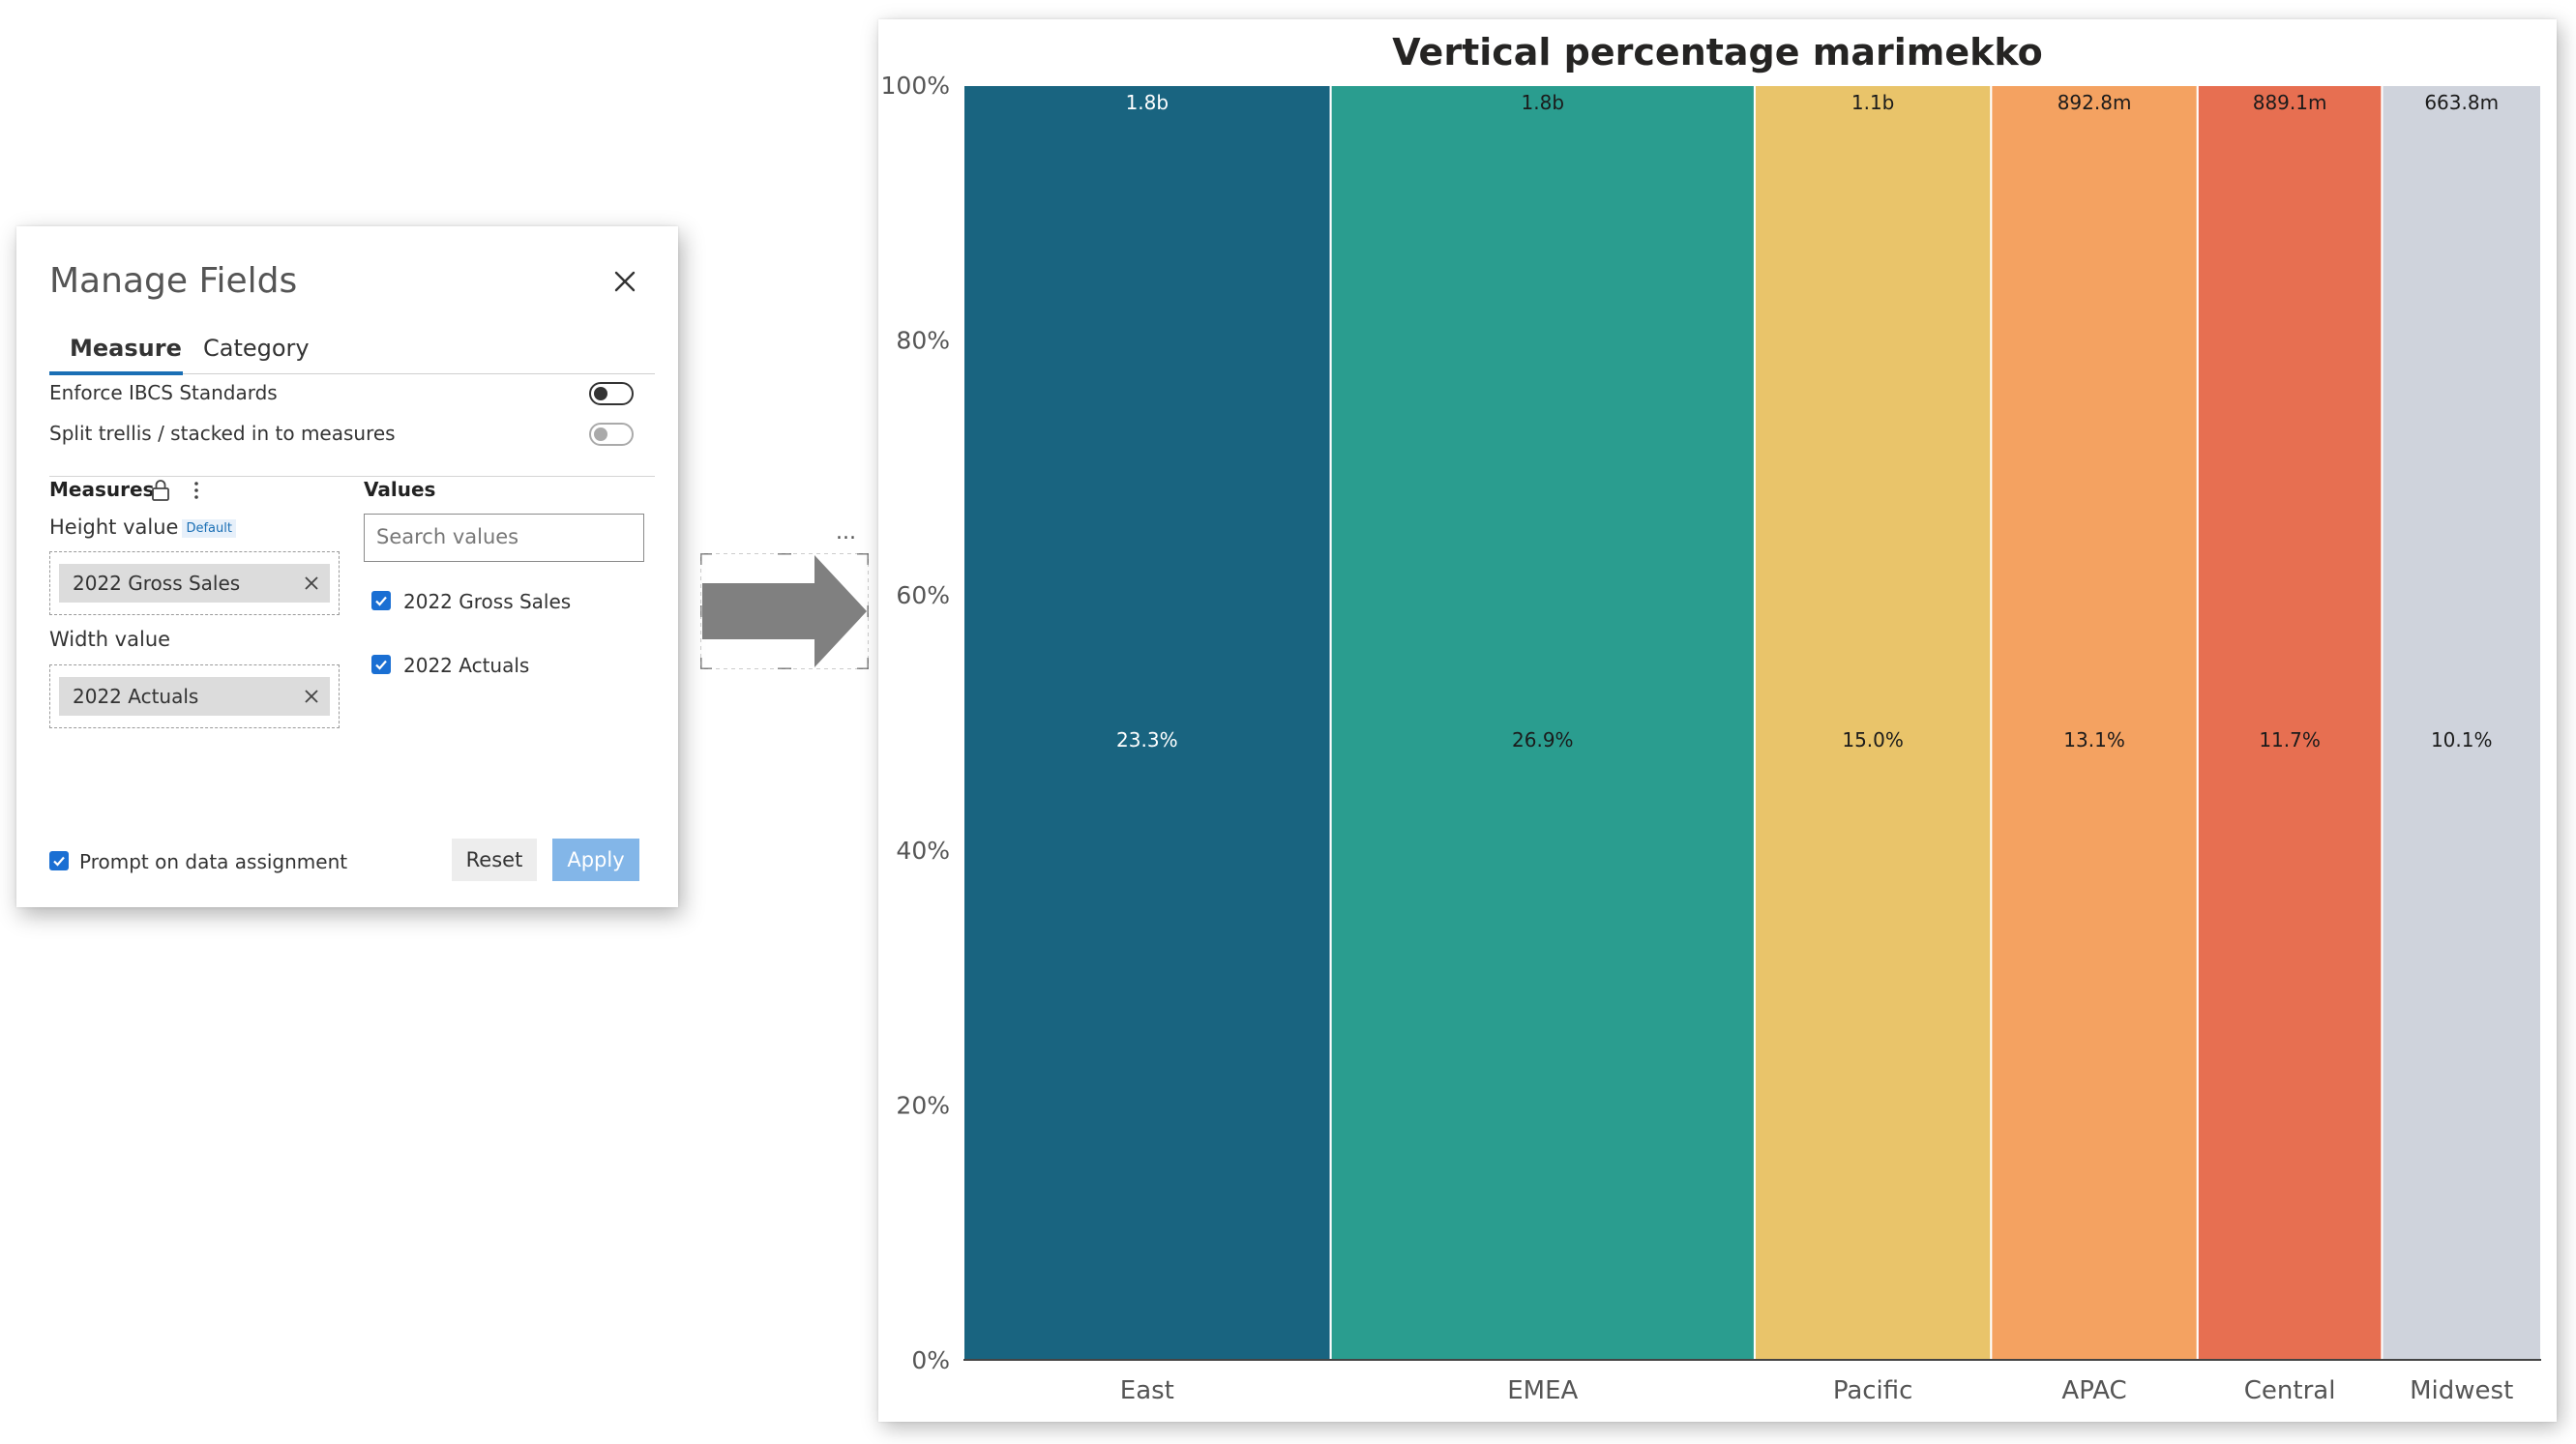 This screenshot has width=2576, height=1444. Describe the element at coordinates (381, 664) in the screenshot. I see `value-checkbox-actuals` at that location.